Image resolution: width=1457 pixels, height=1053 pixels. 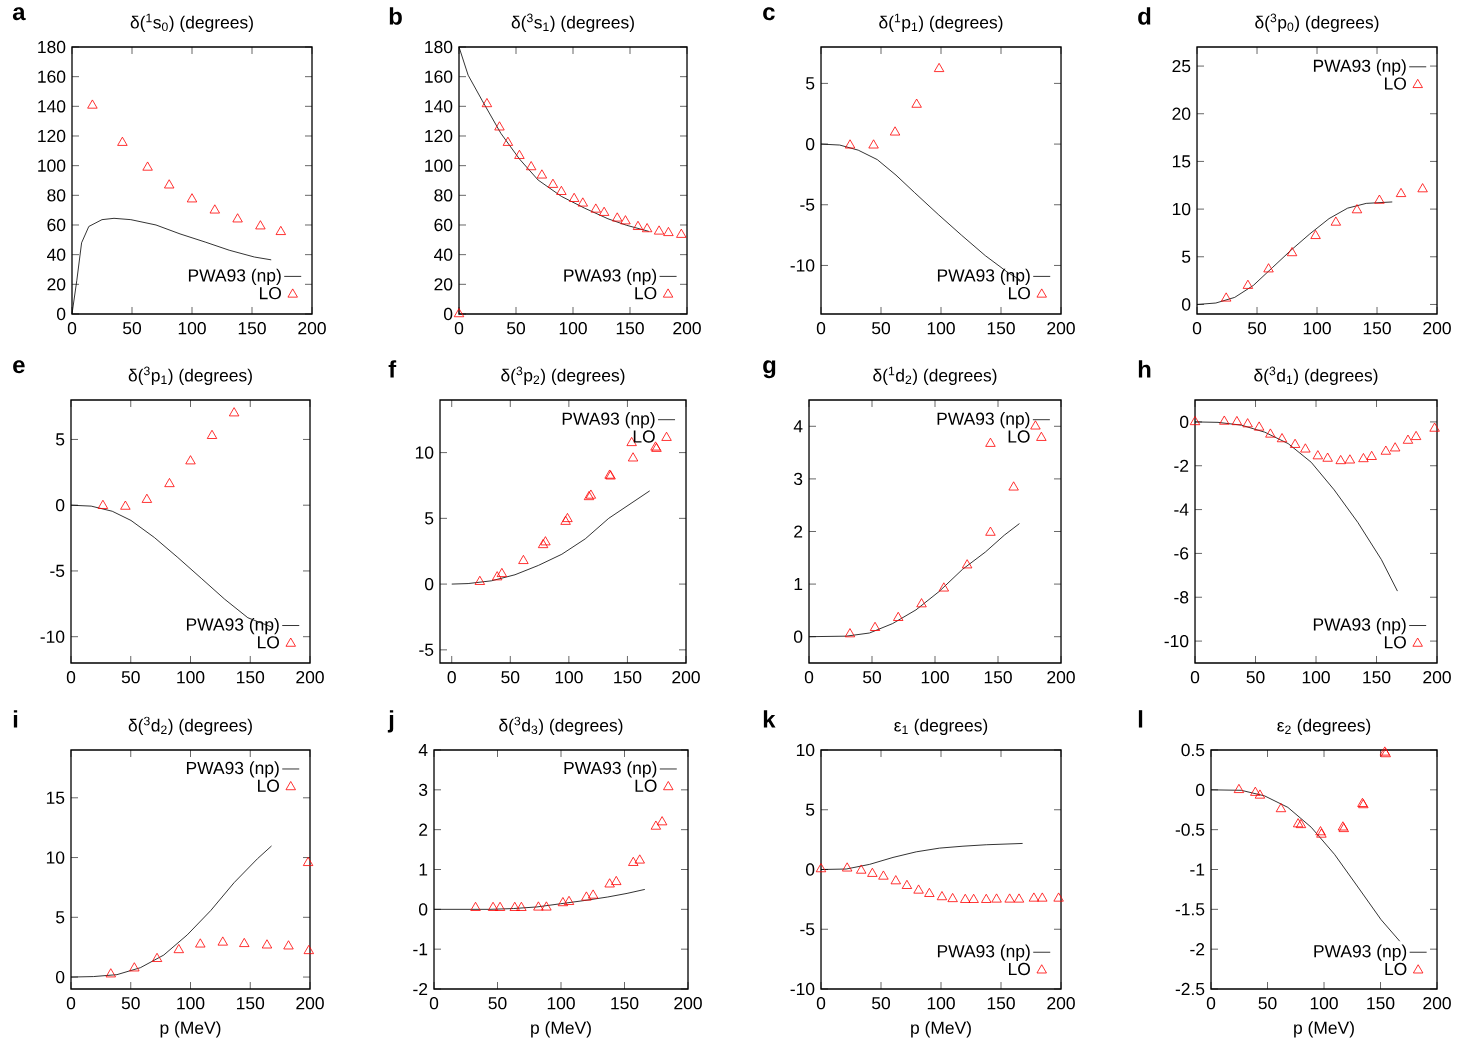 What do you see at coordinates (1317, 23) in the screenshot?
I see `chart-title: δ($^{3}$p$_{0}$) (degrees)` at bounding box center [1317, 23].